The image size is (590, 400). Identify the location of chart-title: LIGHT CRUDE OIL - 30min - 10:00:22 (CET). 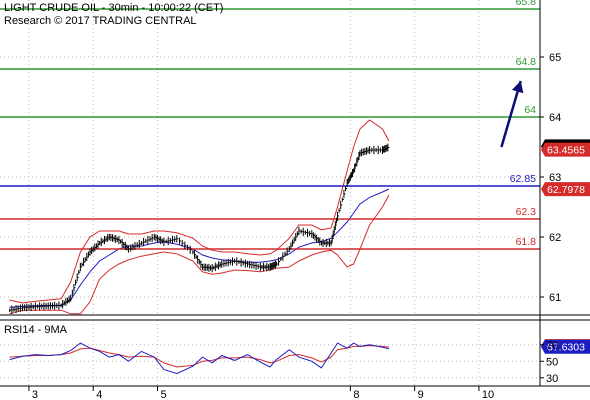
(114, 8).